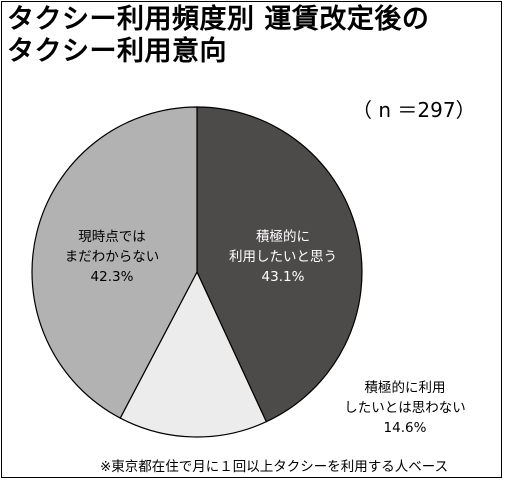 Image resolution: width=505 pixels, height=481 pixels. Describe the element at coordinates (405, 408) in the screenshot. I see `slice-label-negative: したいとは思わない` at that location.